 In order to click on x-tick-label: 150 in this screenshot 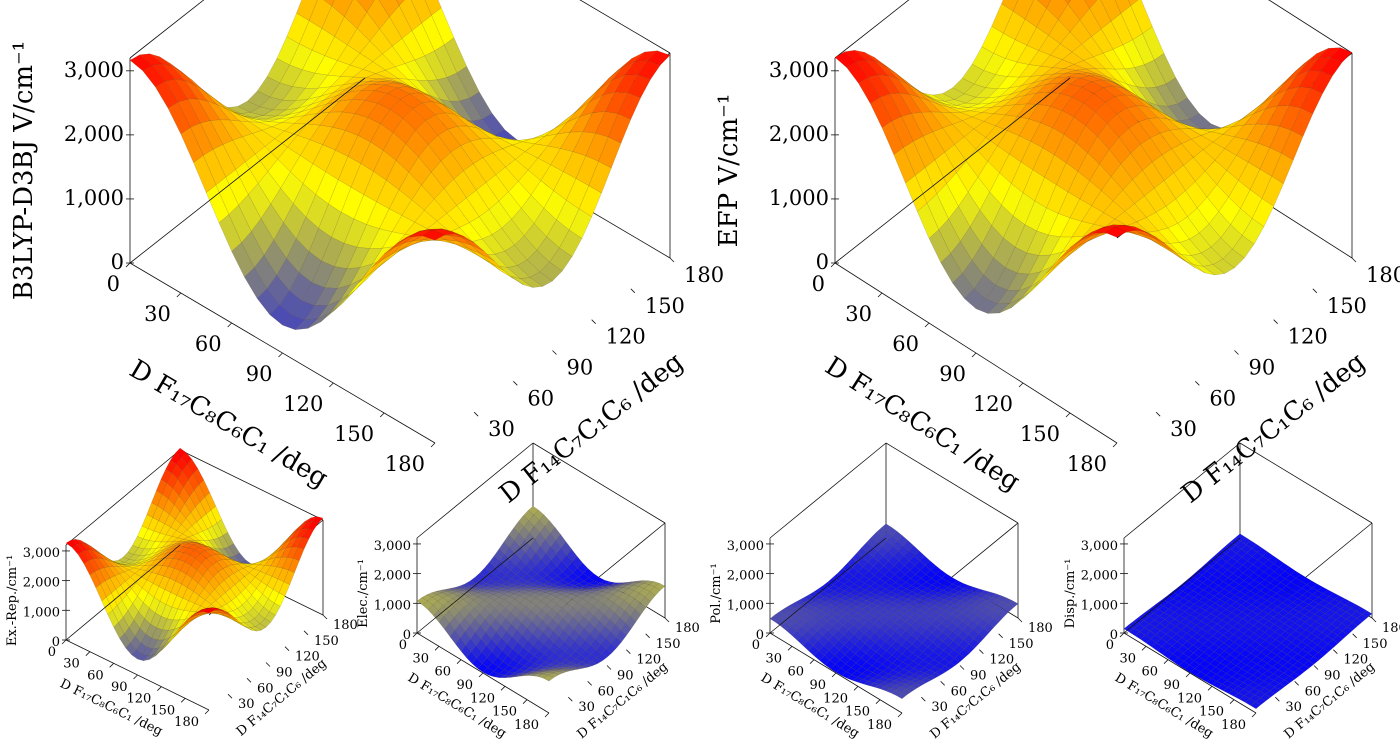, I will do `click(504, 712)`.